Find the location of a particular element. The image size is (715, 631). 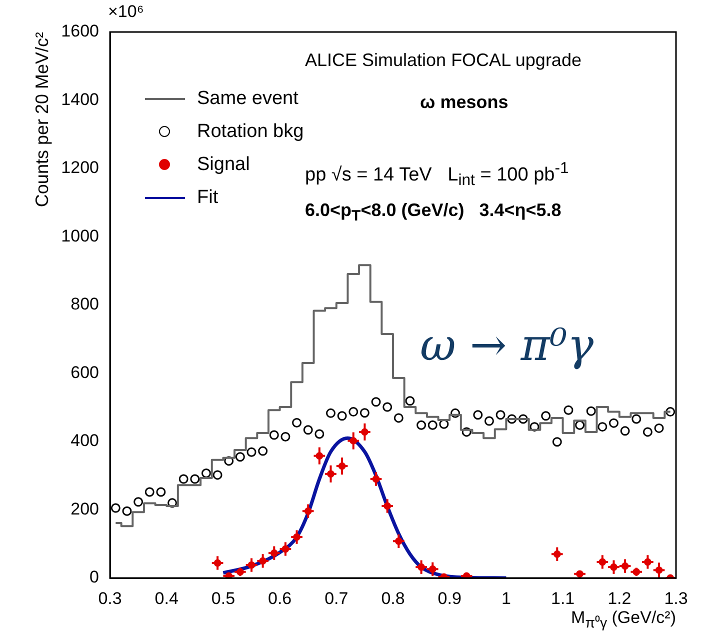

x-tick-label: 0.3 is located at coordinates (110, 598).